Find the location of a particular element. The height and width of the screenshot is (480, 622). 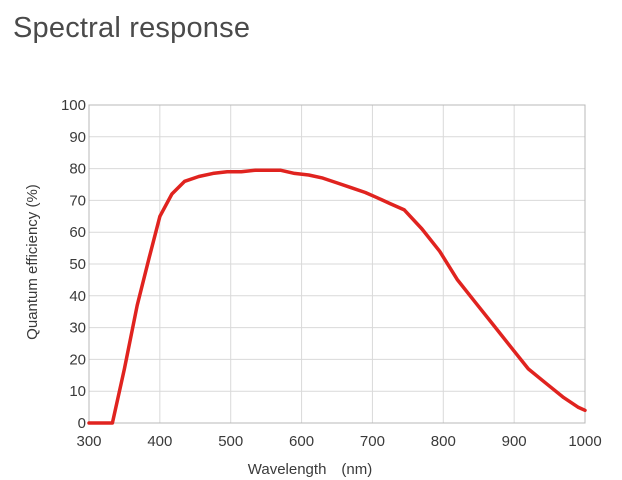

x-tick-label-500: 500 is located at coordinates (230, 441).